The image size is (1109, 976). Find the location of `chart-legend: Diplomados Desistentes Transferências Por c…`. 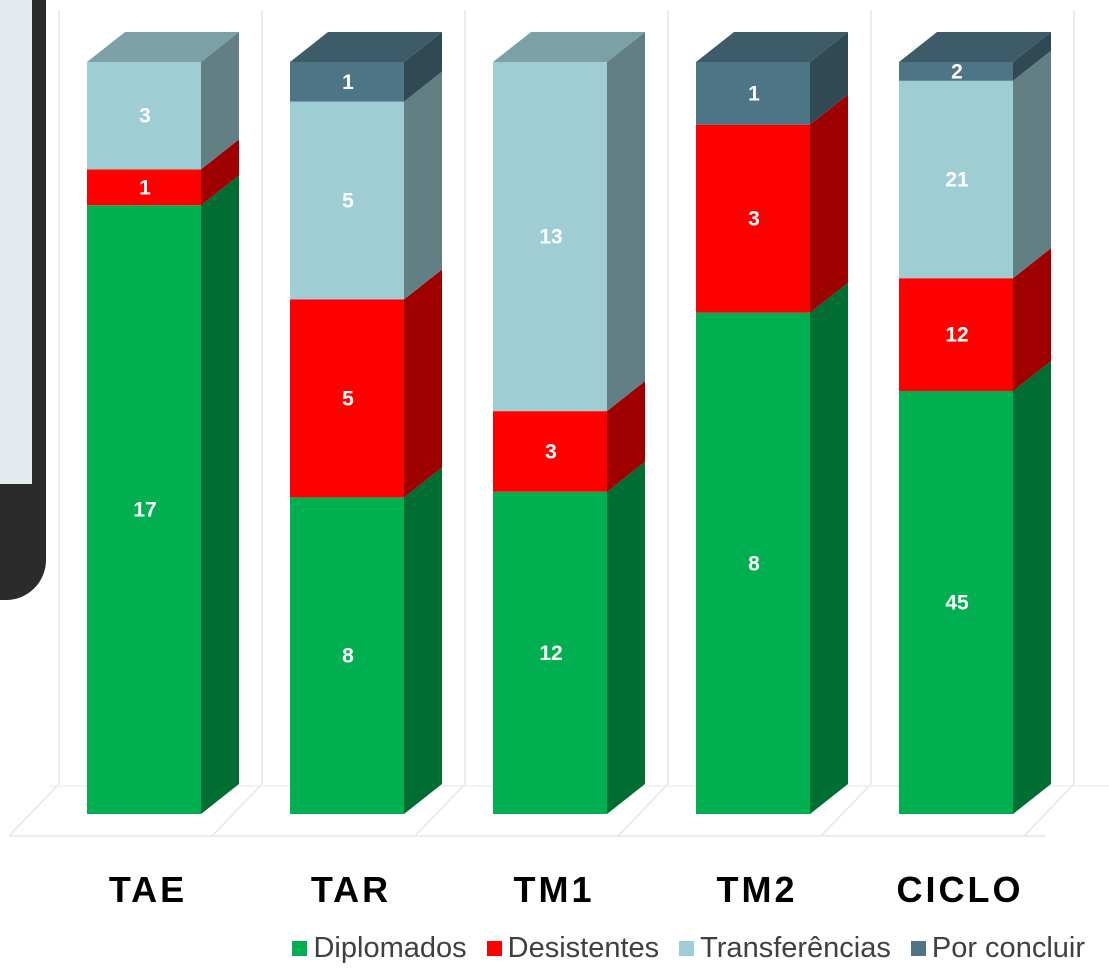

chart-legend: Diplomados Desistentes Transferências Por c… is located at coordinates (554, 948).